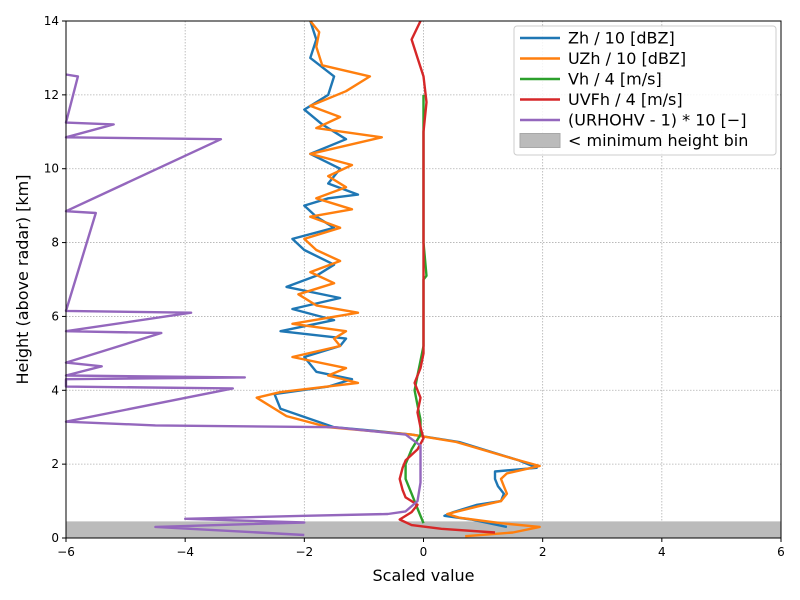 Image resolution: width=800 pixels, height=600 pixels. What do you see at coordinates (55, 390) in the screenshot?
I see `y-tick-label: 4` at bounding box center [55, 390].